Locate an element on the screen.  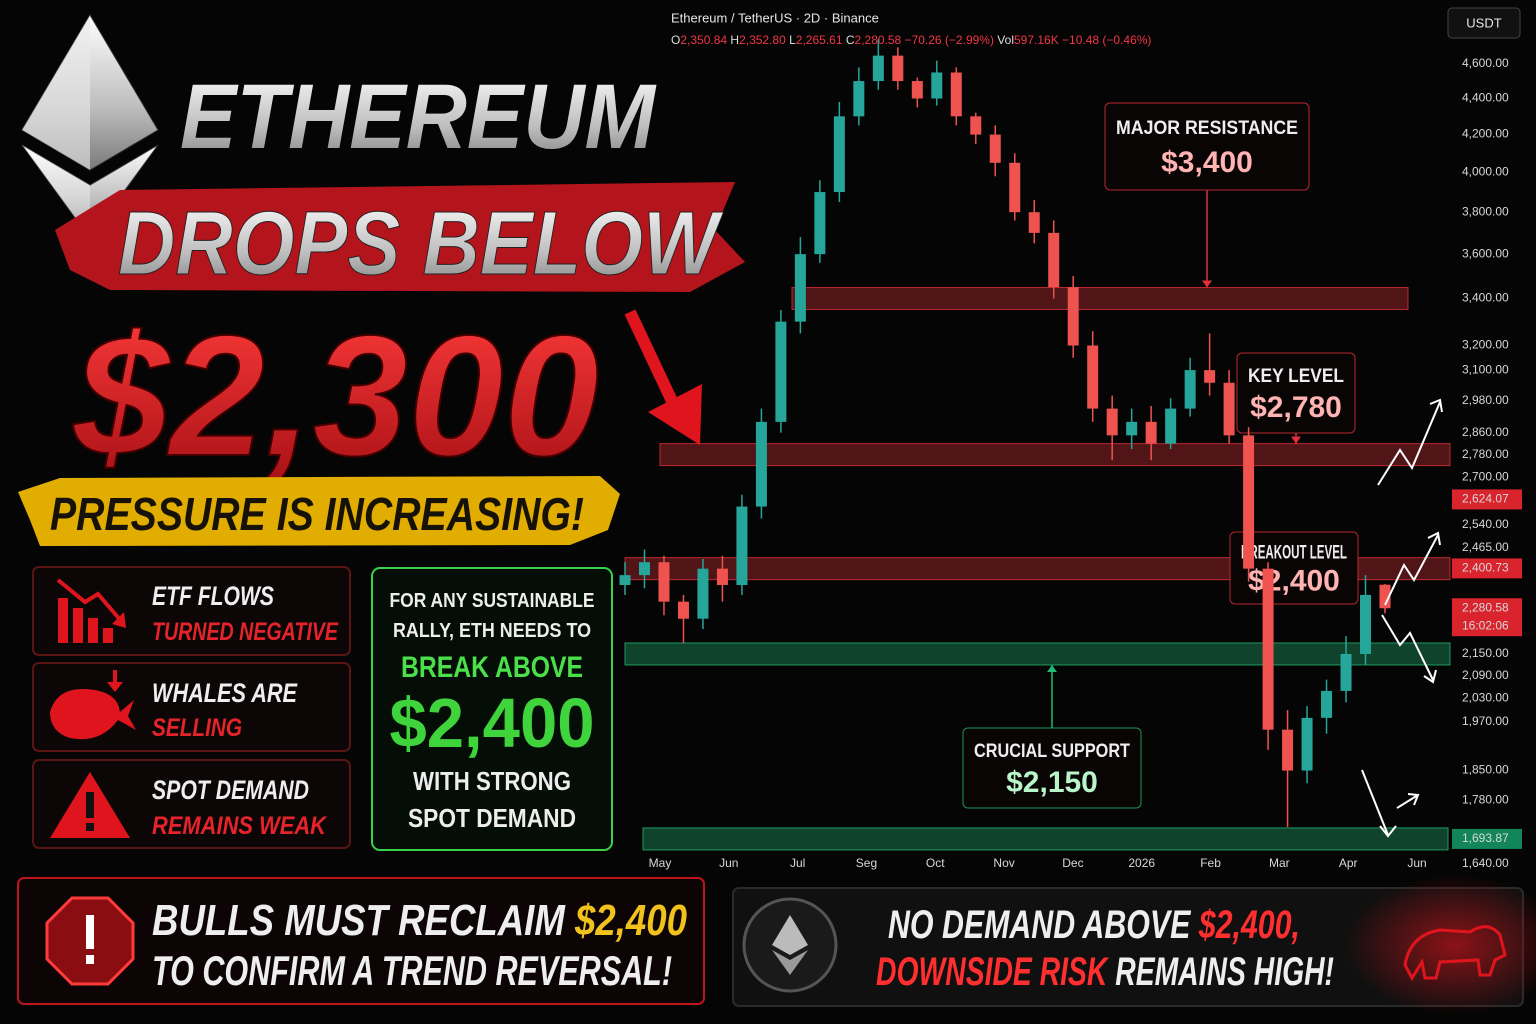
x-tick-label: Feb is located at coordinates (1210, 863).